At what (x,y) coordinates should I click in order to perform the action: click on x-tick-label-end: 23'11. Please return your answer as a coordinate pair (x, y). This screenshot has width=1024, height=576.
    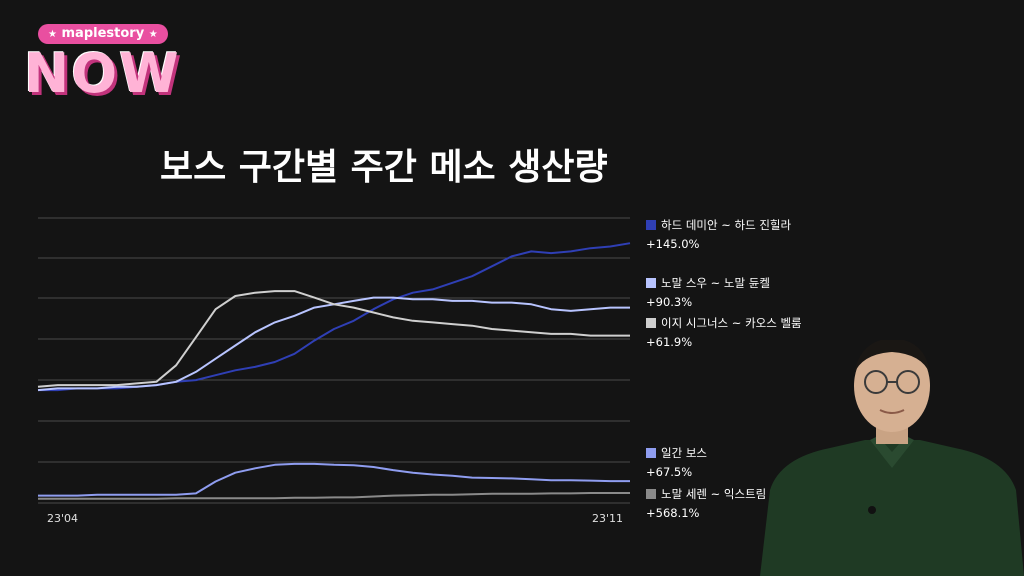
    Looking at the image, I should click on (608, 518).